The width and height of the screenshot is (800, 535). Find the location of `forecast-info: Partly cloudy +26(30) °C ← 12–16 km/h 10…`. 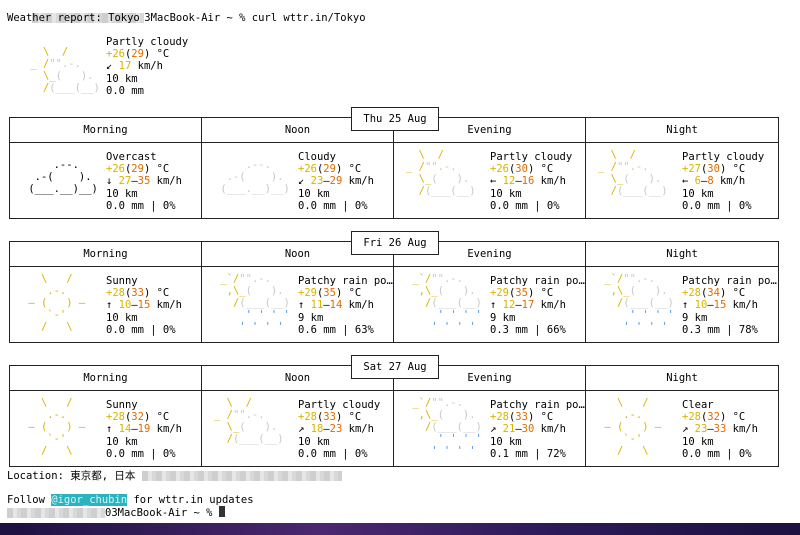

forecast-info: Partly cloudy +26(30) °C ← 12–16 km/h 10… is located at coordinates (531, 181).